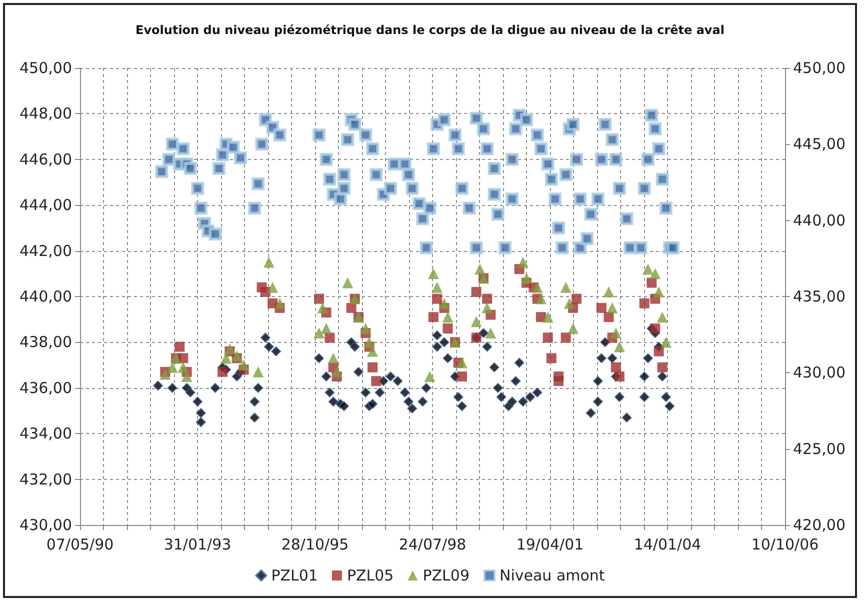  What do you see at coordinates (550, 545) in the screenshot?
I see `x-tick-label: 19/04/01` at bounding box center [550, 545].